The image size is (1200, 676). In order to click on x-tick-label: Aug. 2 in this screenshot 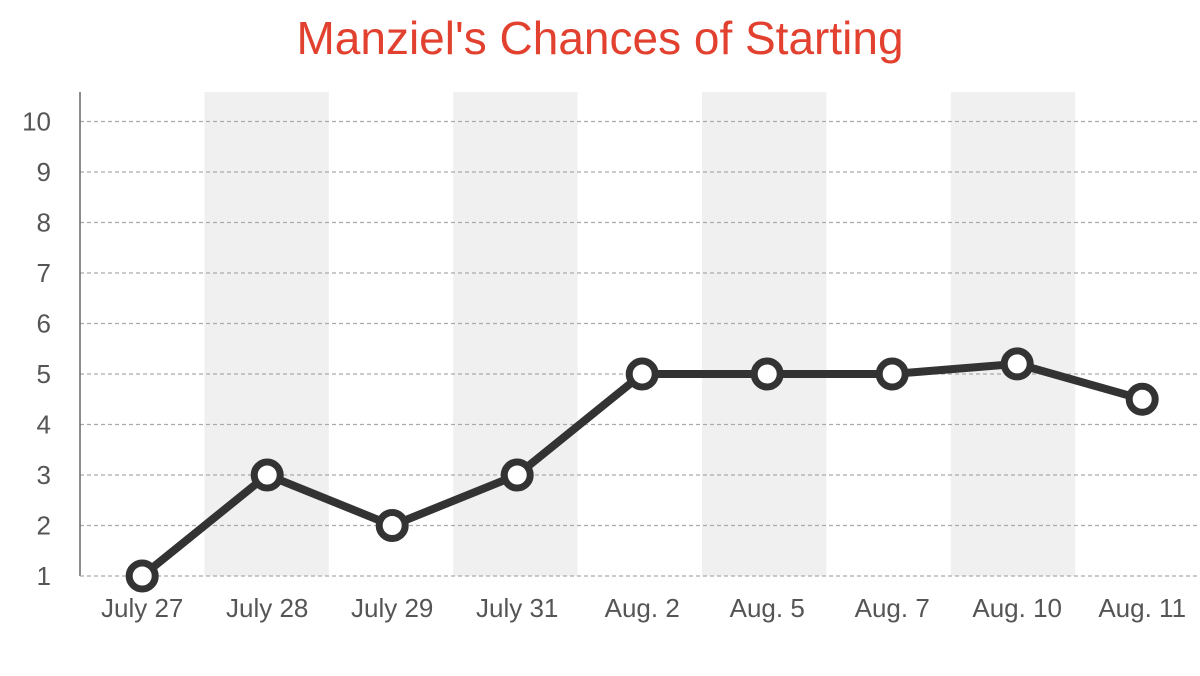, I will do `click(642, 608)`.